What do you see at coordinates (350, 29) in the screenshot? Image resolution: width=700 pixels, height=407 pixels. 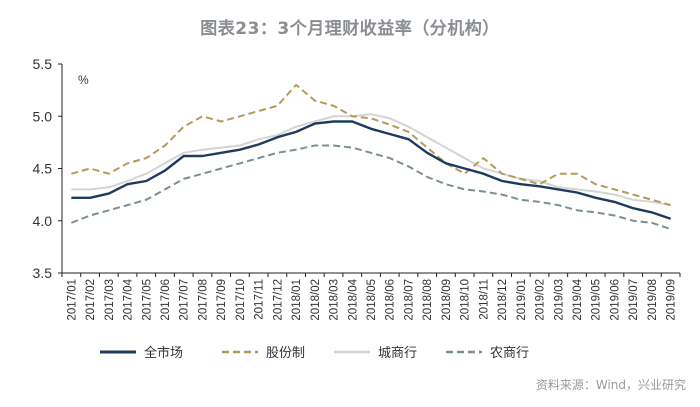 I see `chart-title: 图表23：3个月理财收益率（分机构）` at bounding box center [350, 29].